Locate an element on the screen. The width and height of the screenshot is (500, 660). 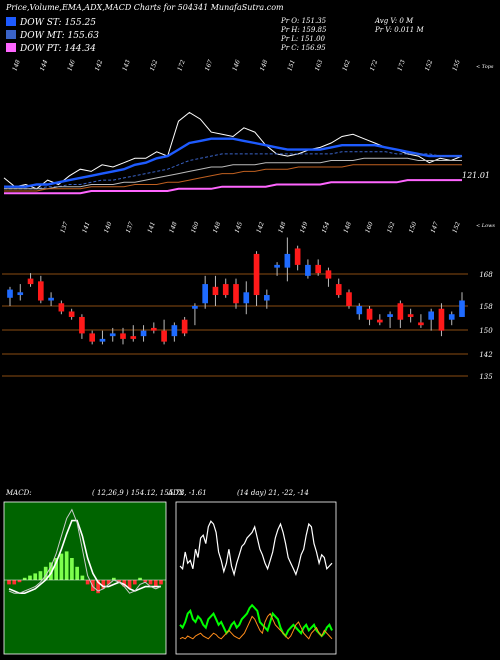
low-label: 149 is located at coordinates (304, 227).